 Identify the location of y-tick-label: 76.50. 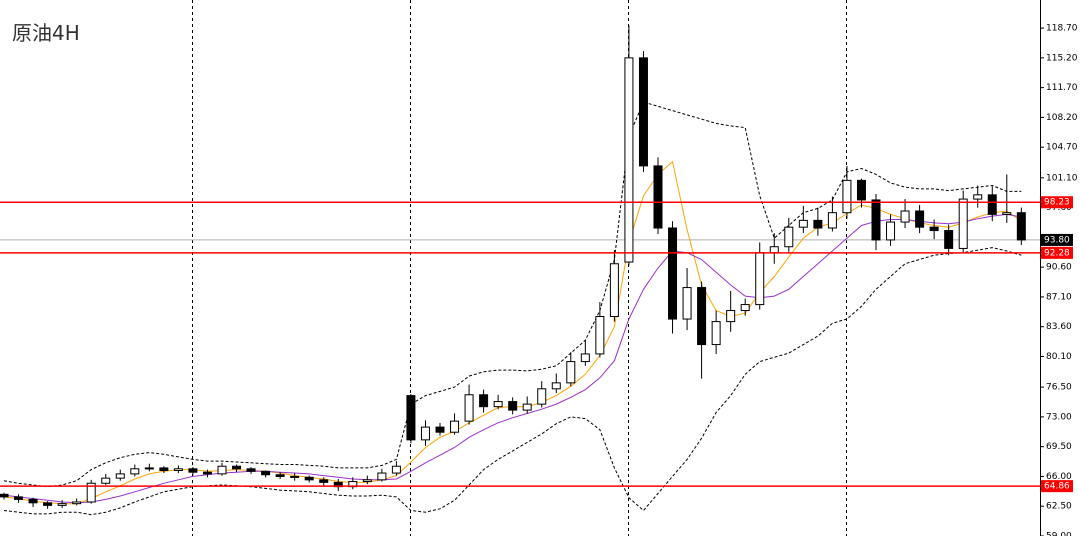
(1059, 388).